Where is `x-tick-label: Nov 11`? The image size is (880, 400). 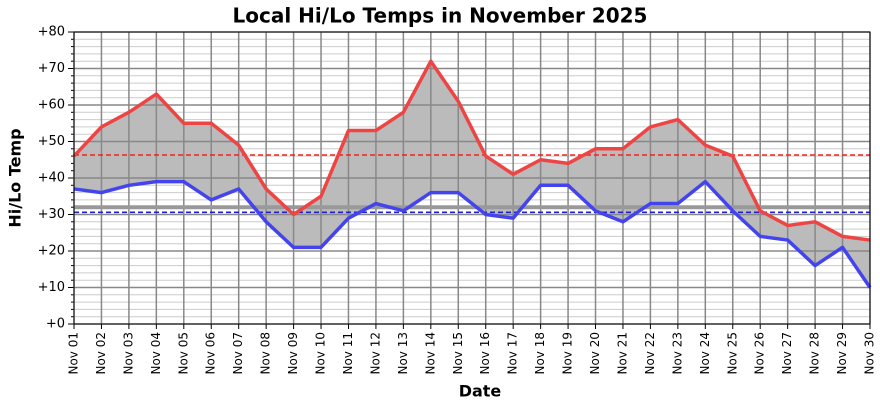
x-tick-label: Nov 11 is located at coordinates (348, 353).